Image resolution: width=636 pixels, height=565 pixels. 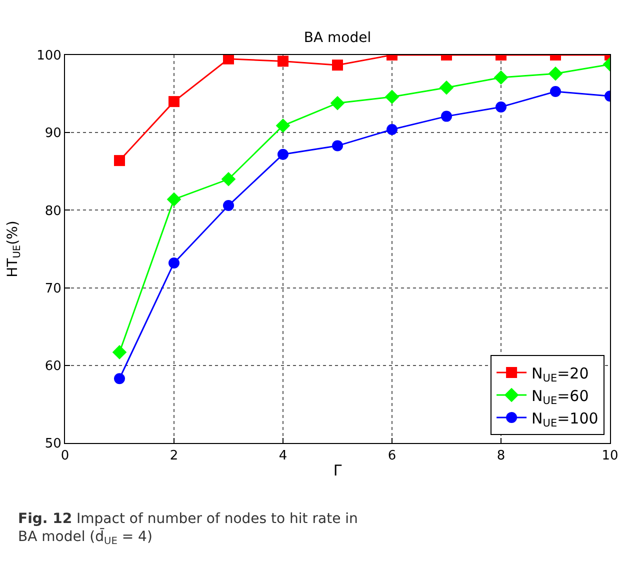 What do you see at coordinates (49, 56) in the screenshot?
I see `y-tick-label: 100` at bounding box center [49, 56].